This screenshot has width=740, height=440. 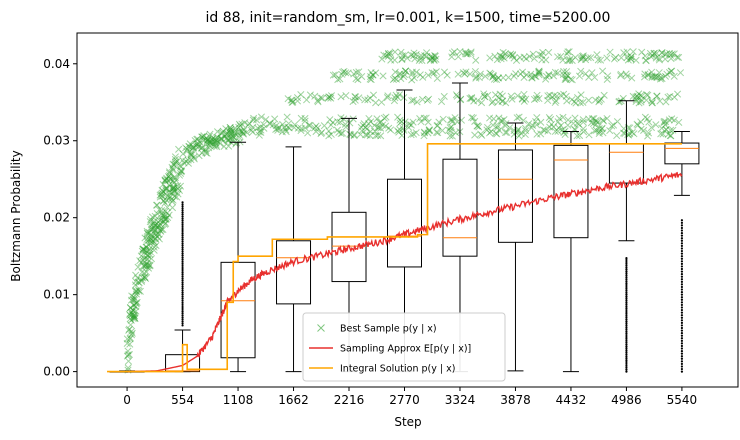 I want to click on boxplot-box, so click(x=626, y=163).